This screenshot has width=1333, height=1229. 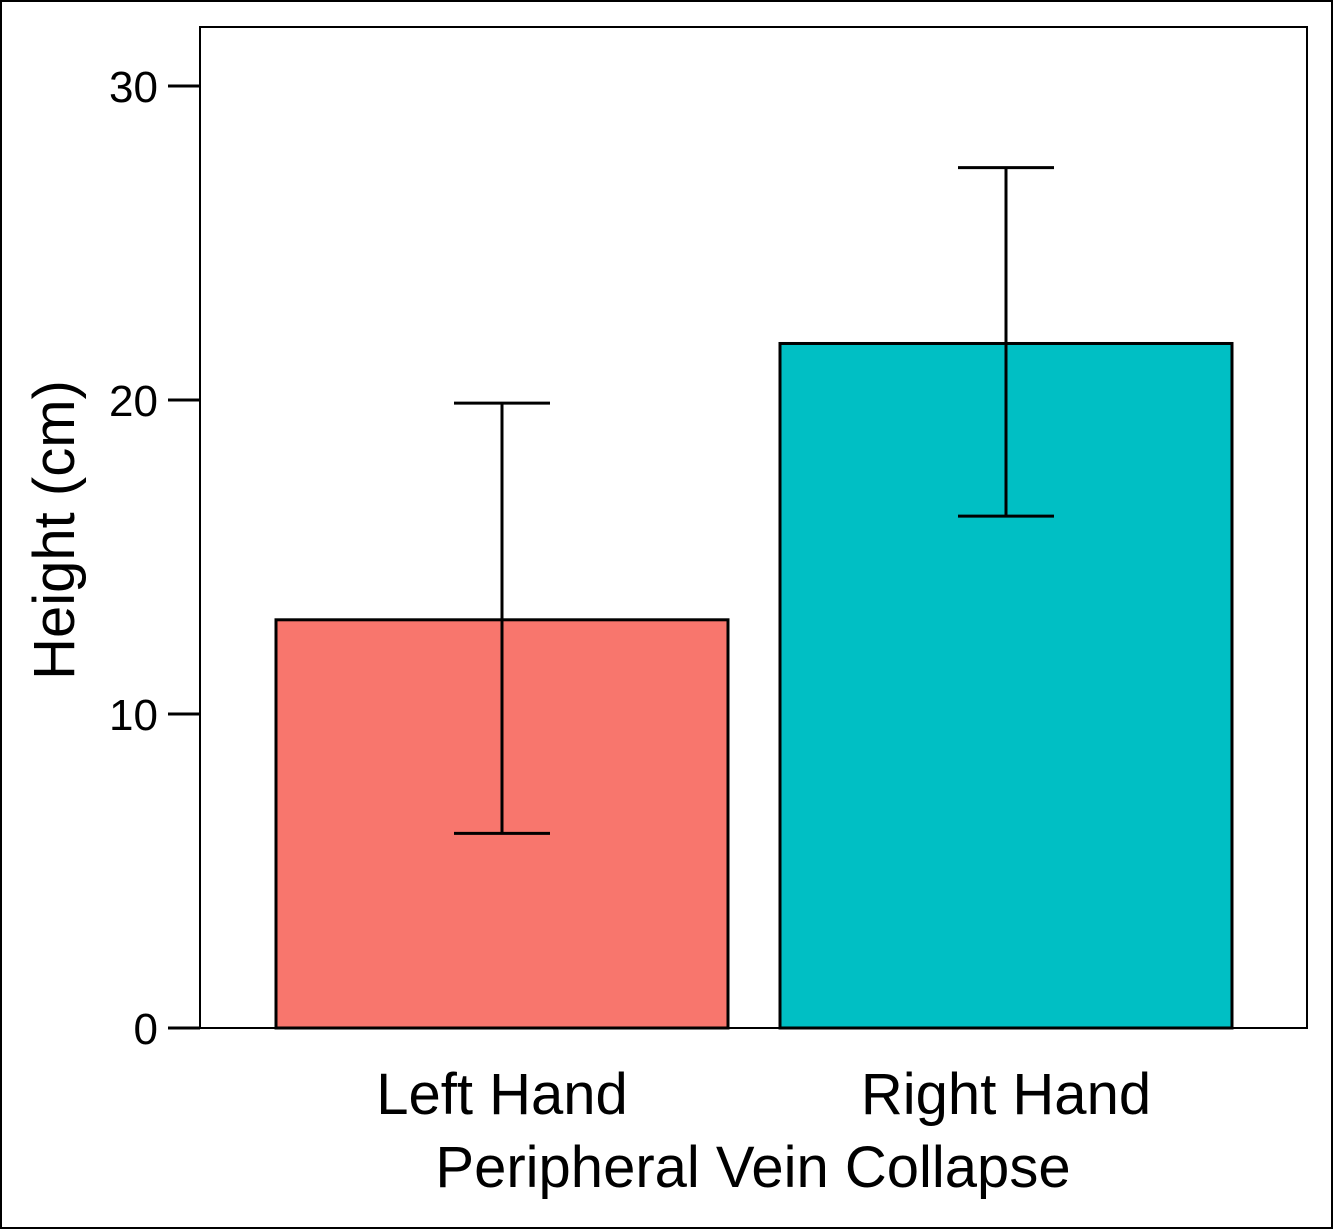 I want to click on y-tick-label: 10, so click(x=133, y=715).